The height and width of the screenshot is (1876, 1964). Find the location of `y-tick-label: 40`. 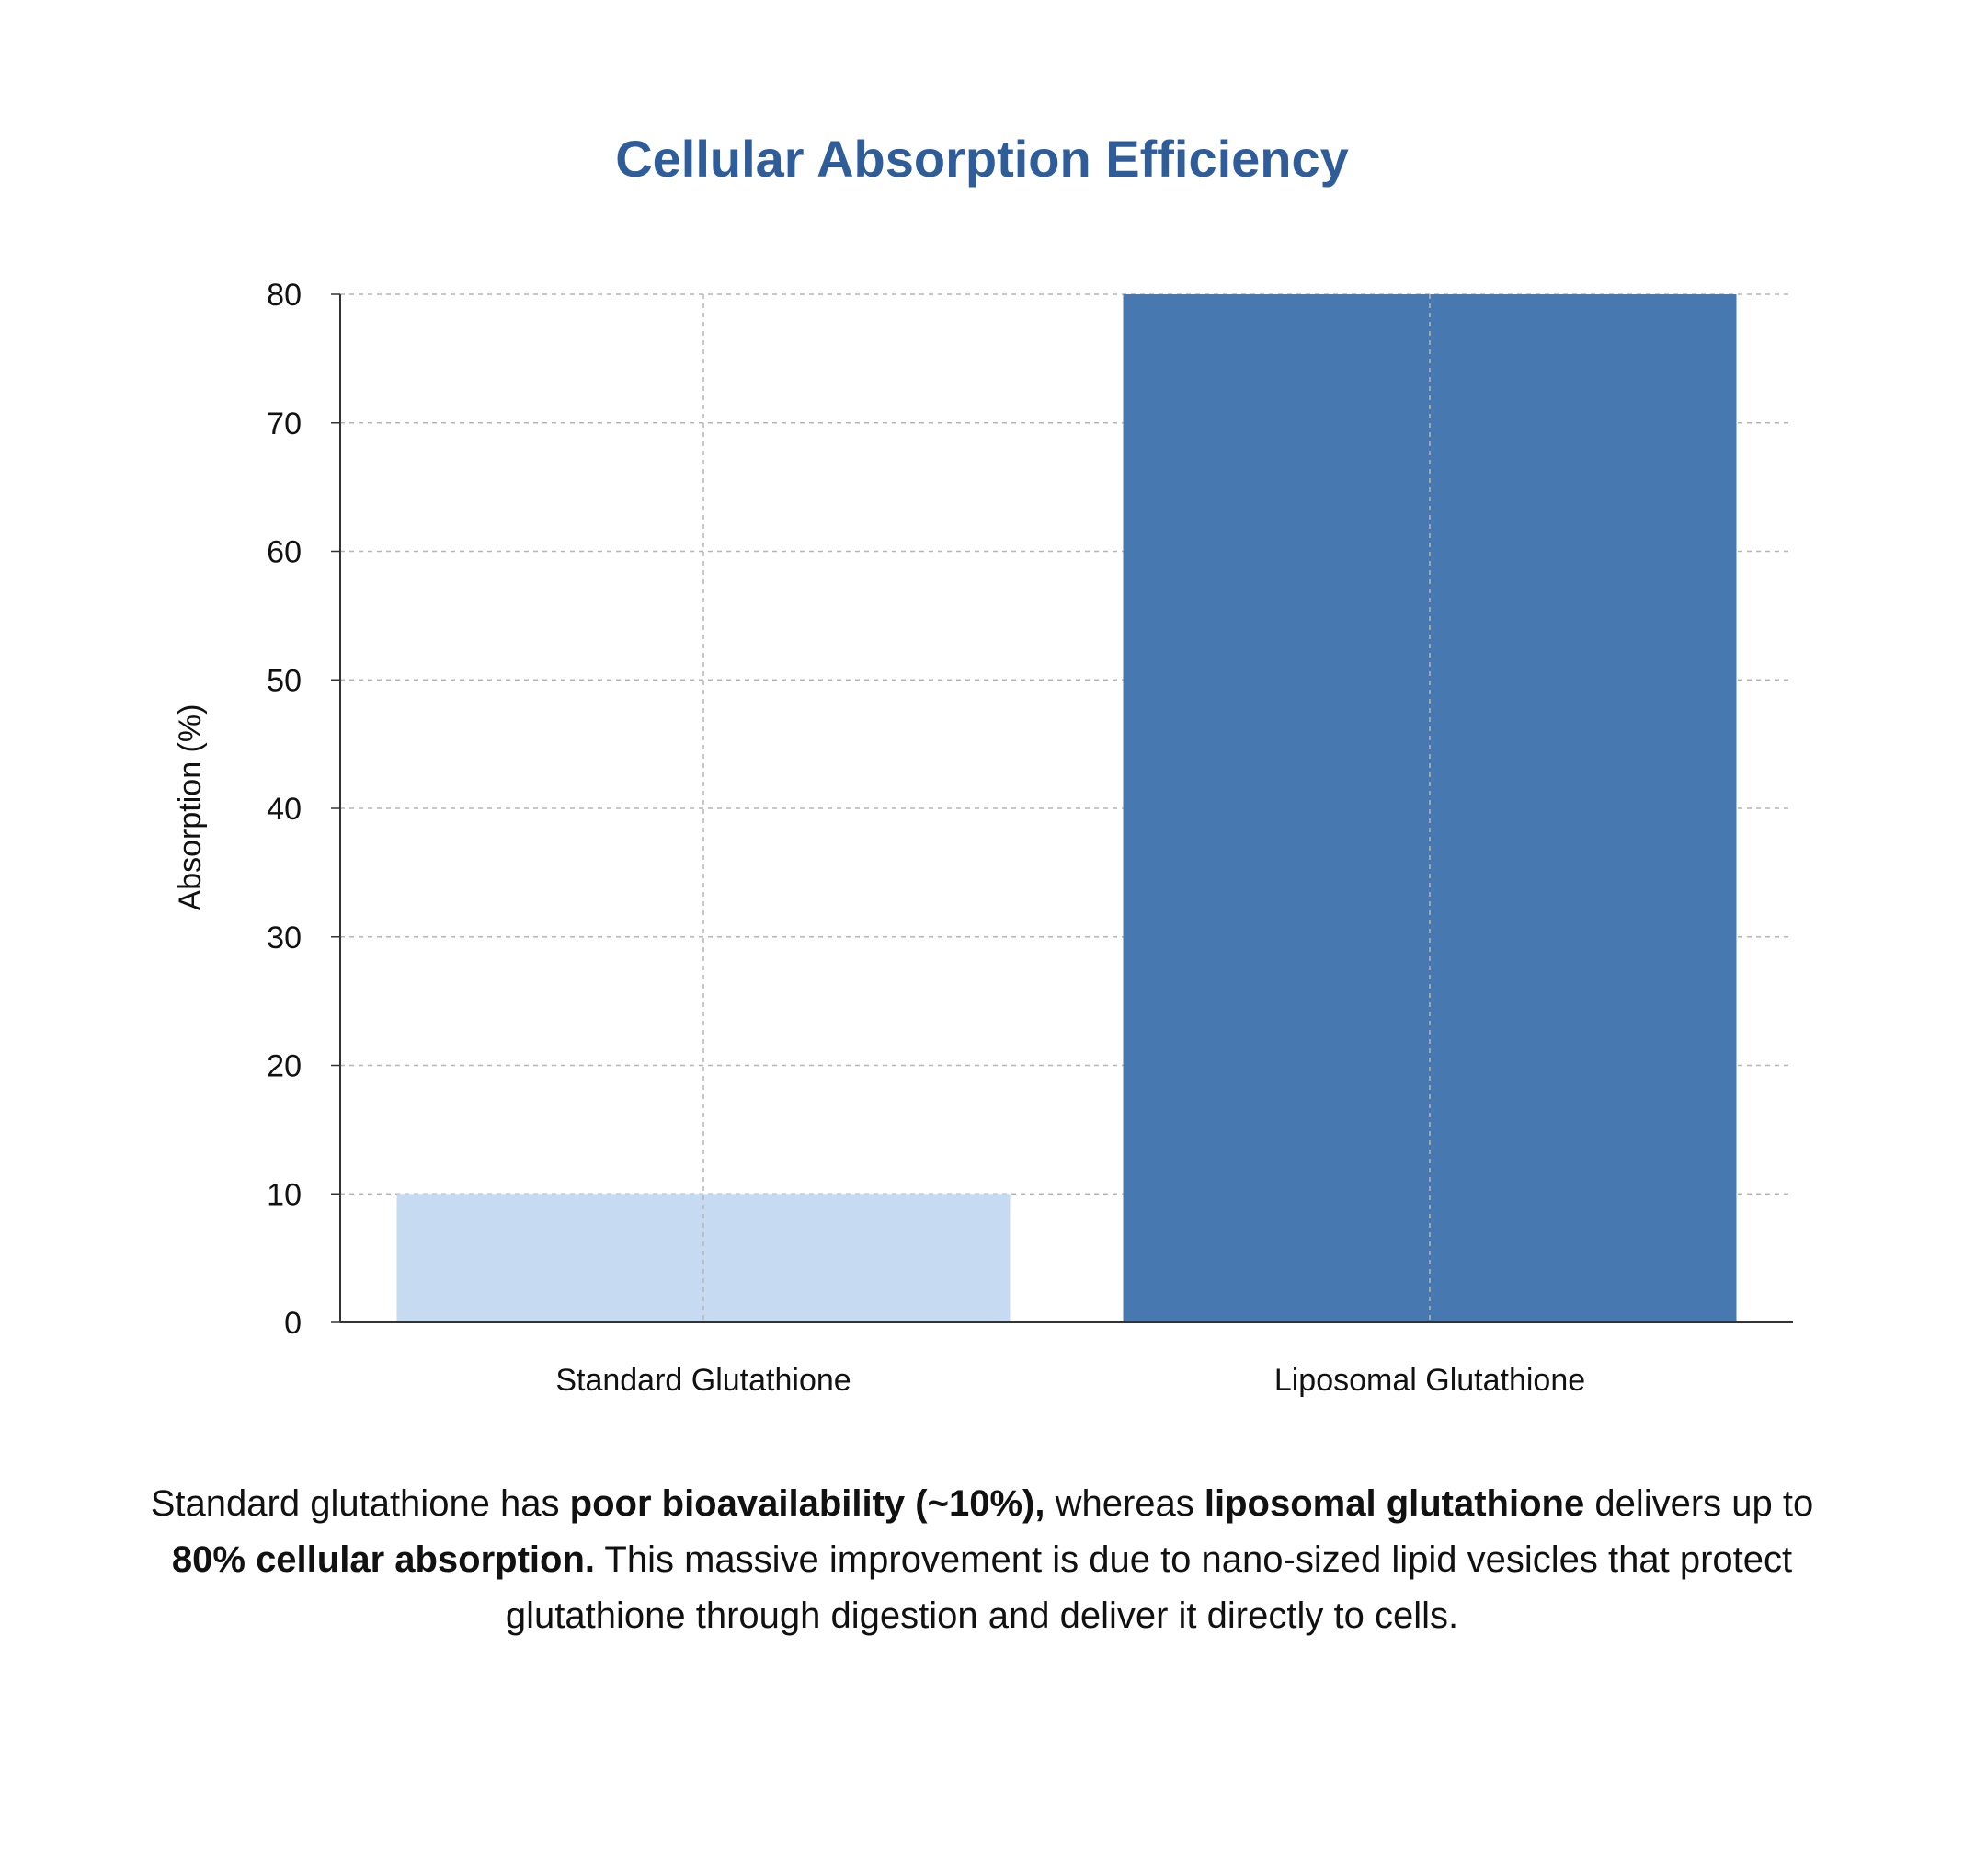

y-tick-label: 40 is located at coordinates (284, 810).